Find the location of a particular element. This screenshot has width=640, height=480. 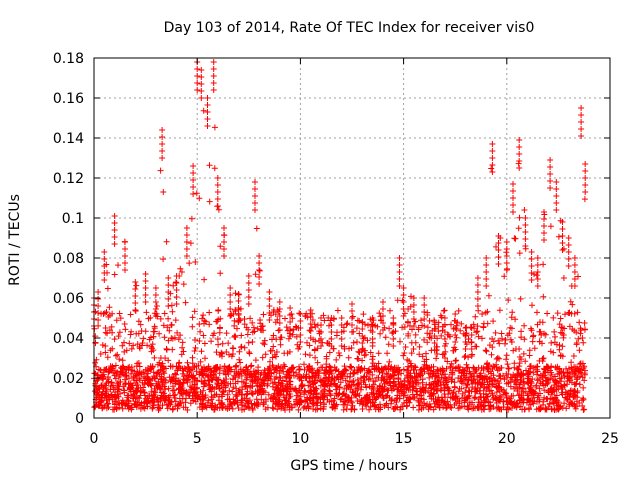

x-tick-label: 0 is located at coordinates (94, 439).